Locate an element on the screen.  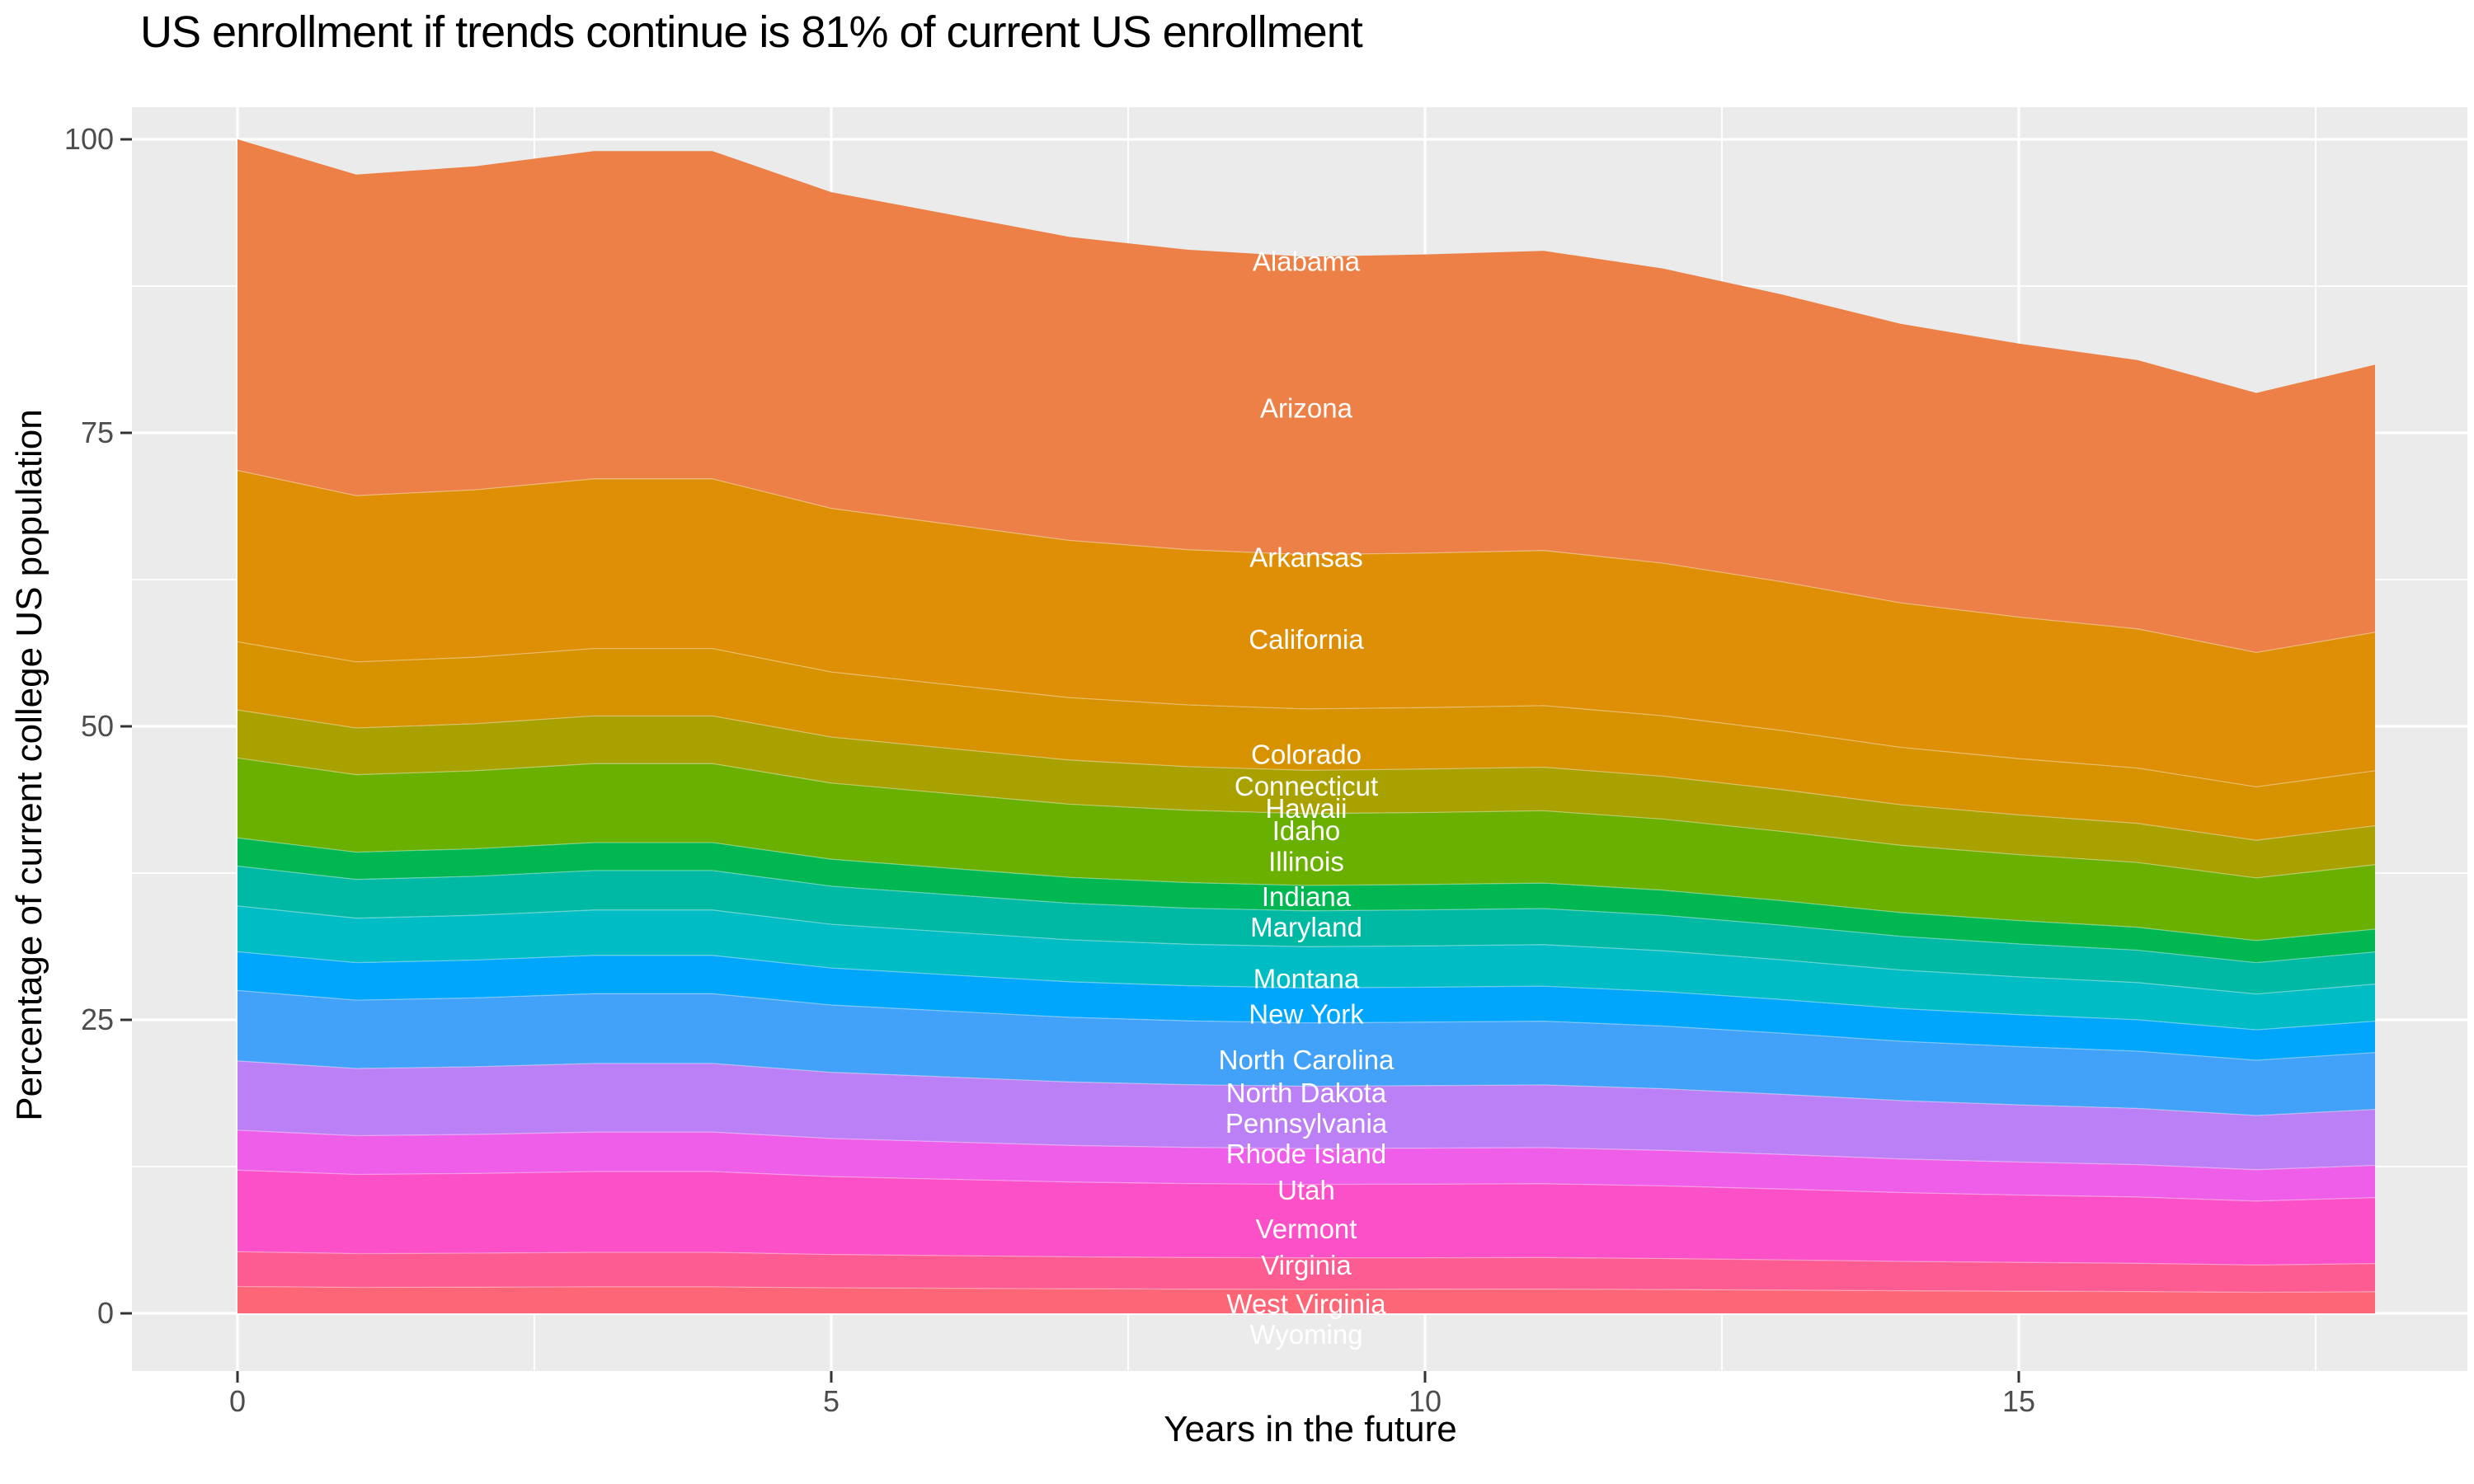
state-label-north-carolina: North Carolina is located at coordinates (1307, 1060).